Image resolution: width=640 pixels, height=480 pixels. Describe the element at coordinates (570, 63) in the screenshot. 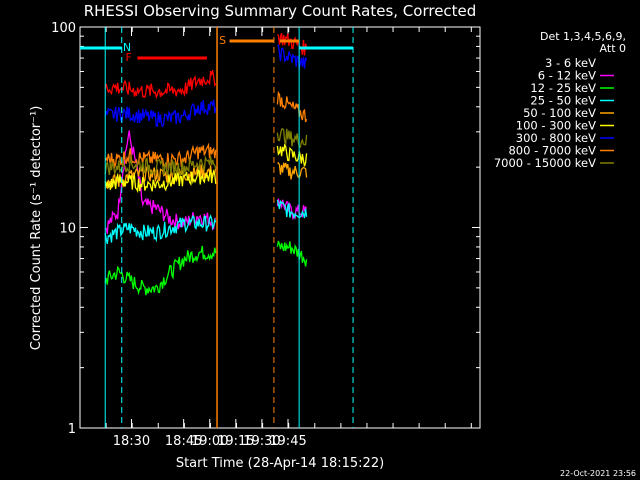

I see `legend-label: 3 - 6 keV` at that location.